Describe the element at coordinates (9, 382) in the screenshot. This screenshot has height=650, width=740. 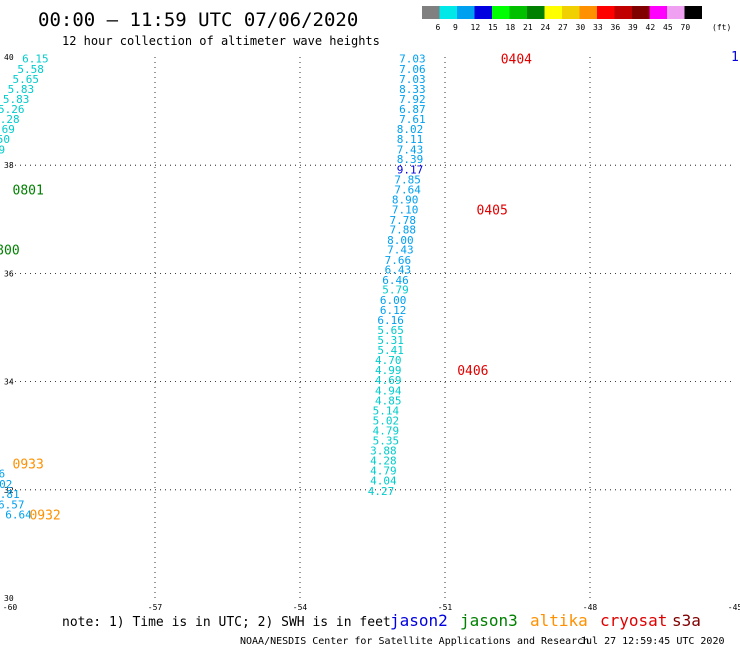
I see `latitude-tick-label: 34` at that location.